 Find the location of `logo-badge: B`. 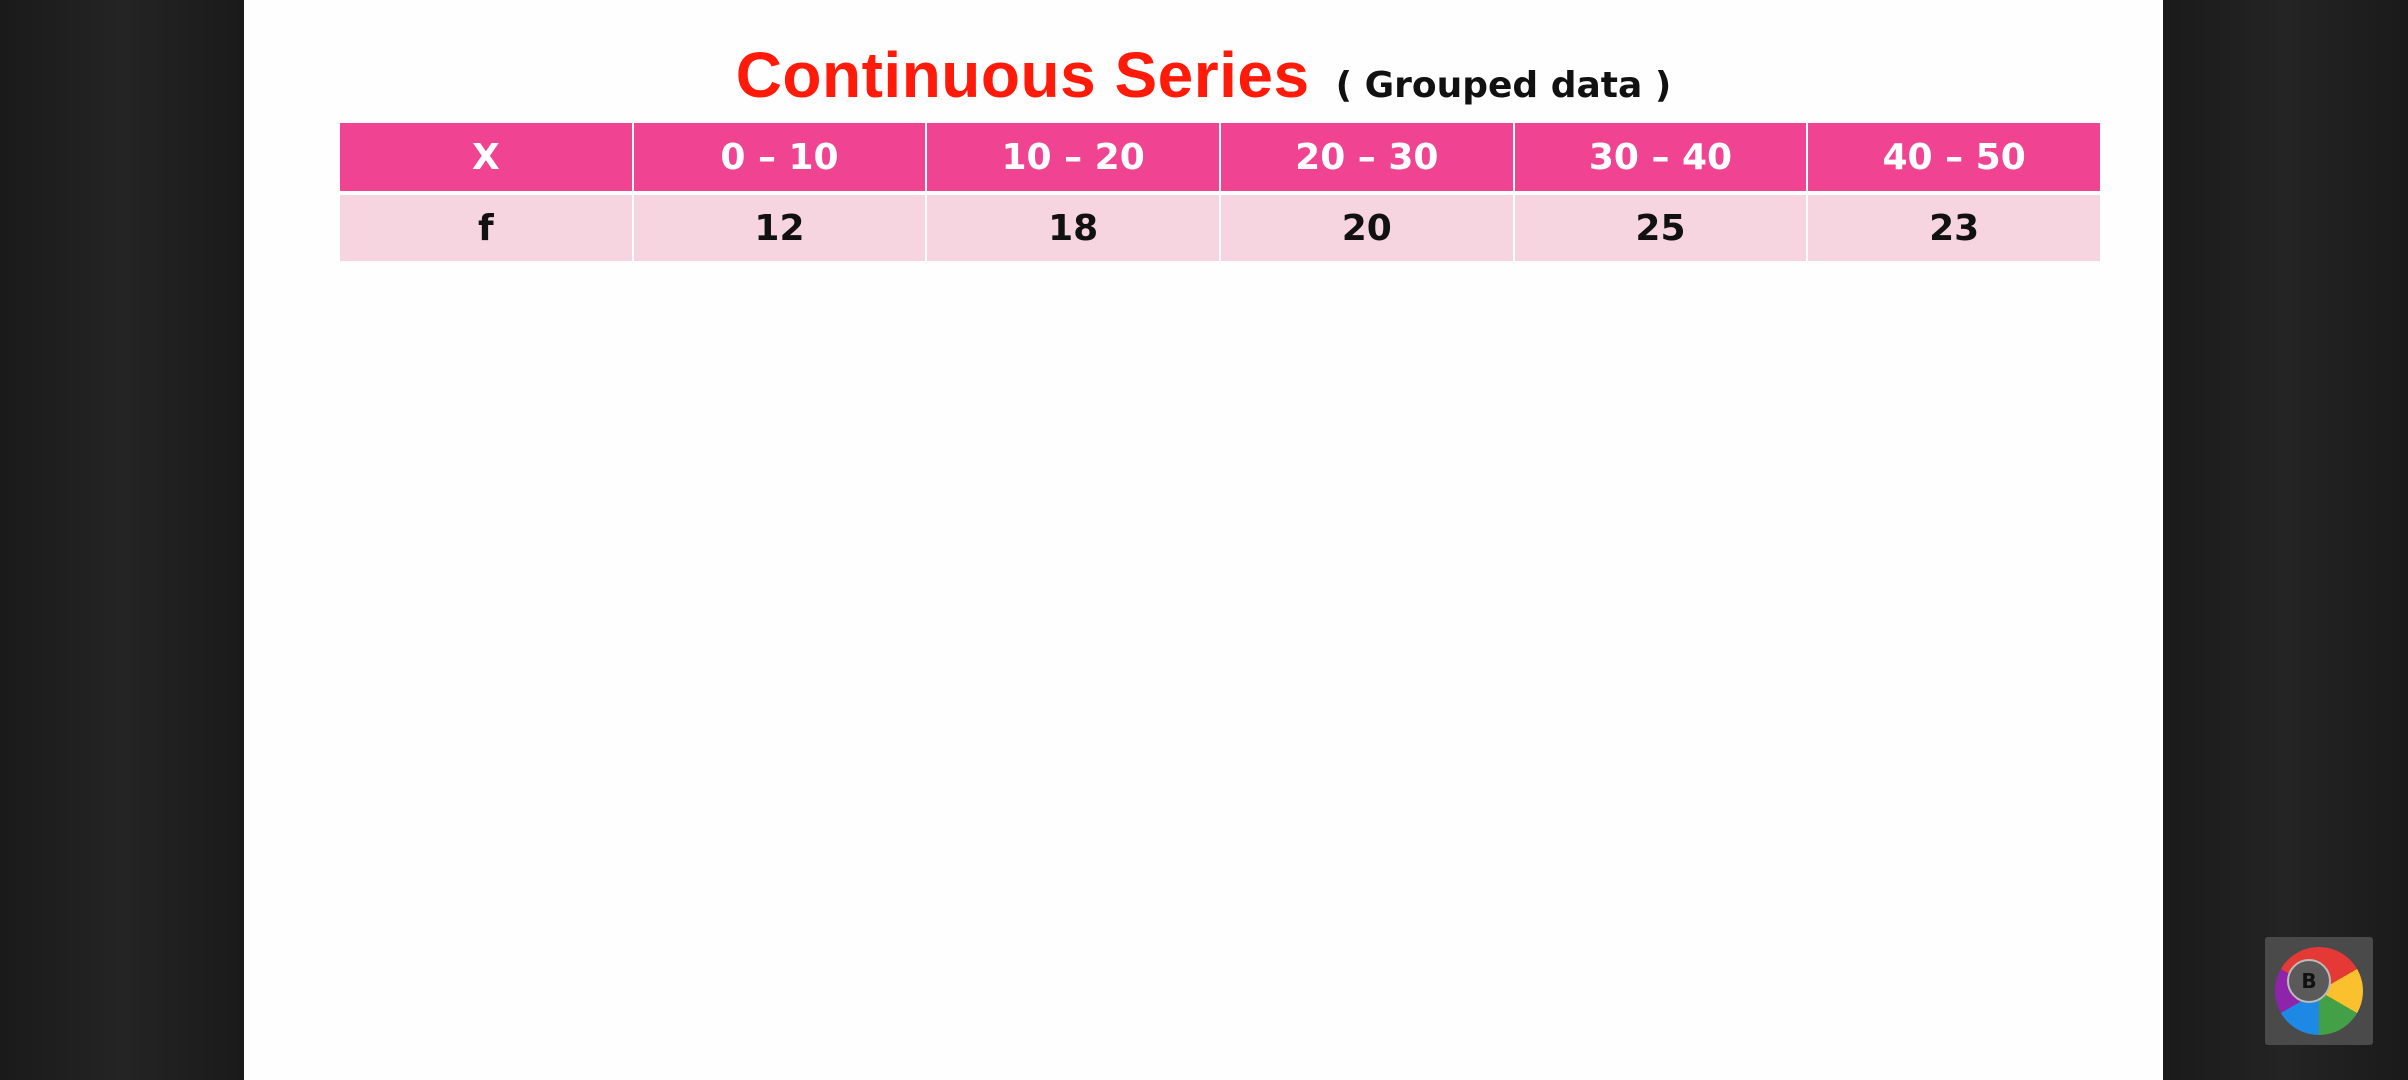

logo-badge: B is located at coordinates (2309, 981).